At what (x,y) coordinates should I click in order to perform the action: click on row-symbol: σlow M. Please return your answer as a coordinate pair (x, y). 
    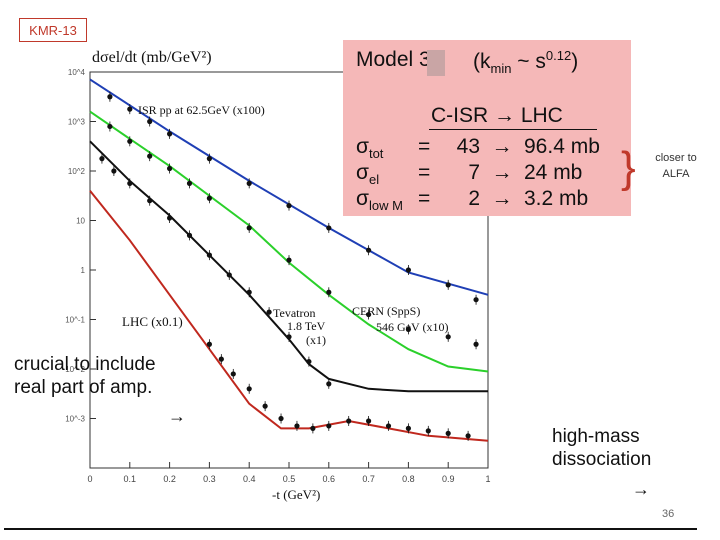
    Looking at the image, I should click on (379, 200).